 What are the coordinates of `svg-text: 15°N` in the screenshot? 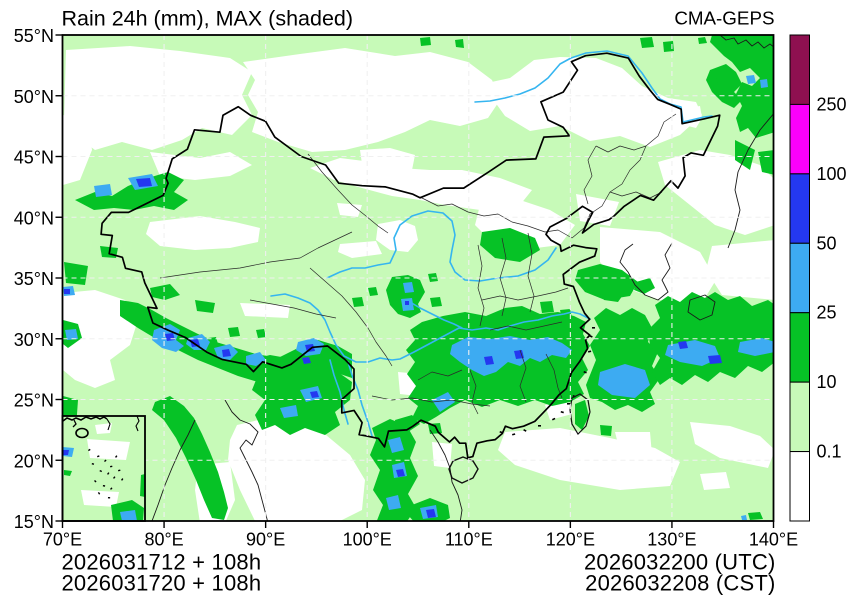 It's located at (34, 522).